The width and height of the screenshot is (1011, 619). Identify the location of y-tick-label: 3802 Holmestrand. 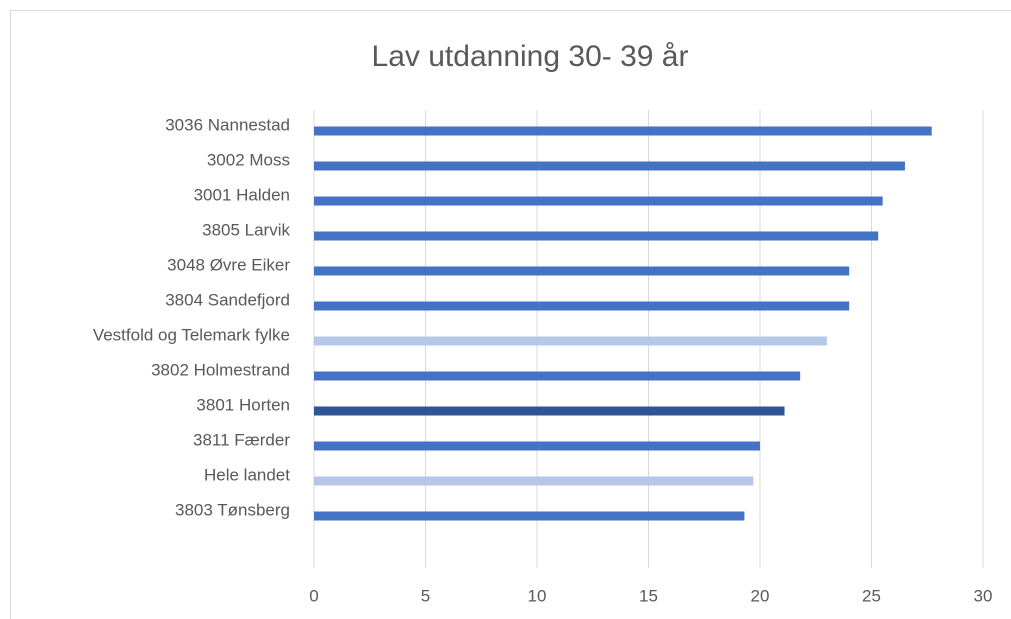
(220, 369).